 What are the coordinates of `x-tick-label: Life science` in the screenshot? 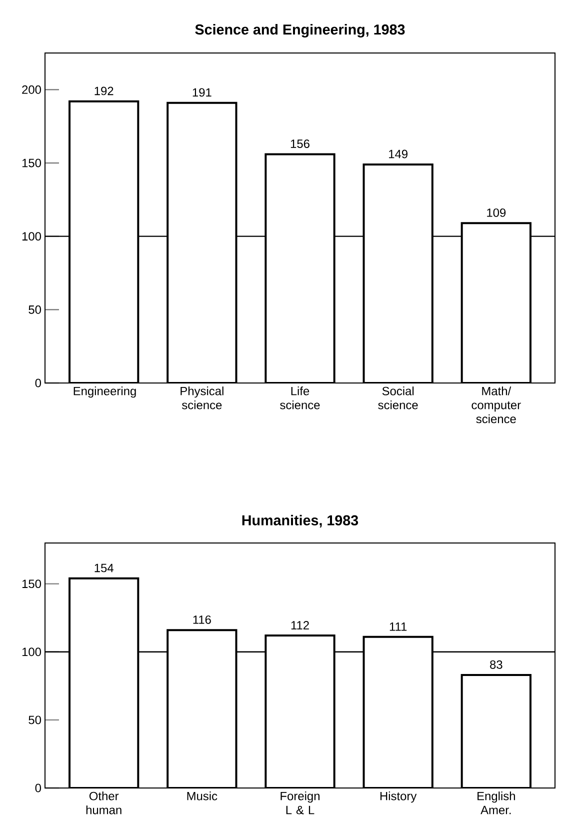 It's located at (300, 398).